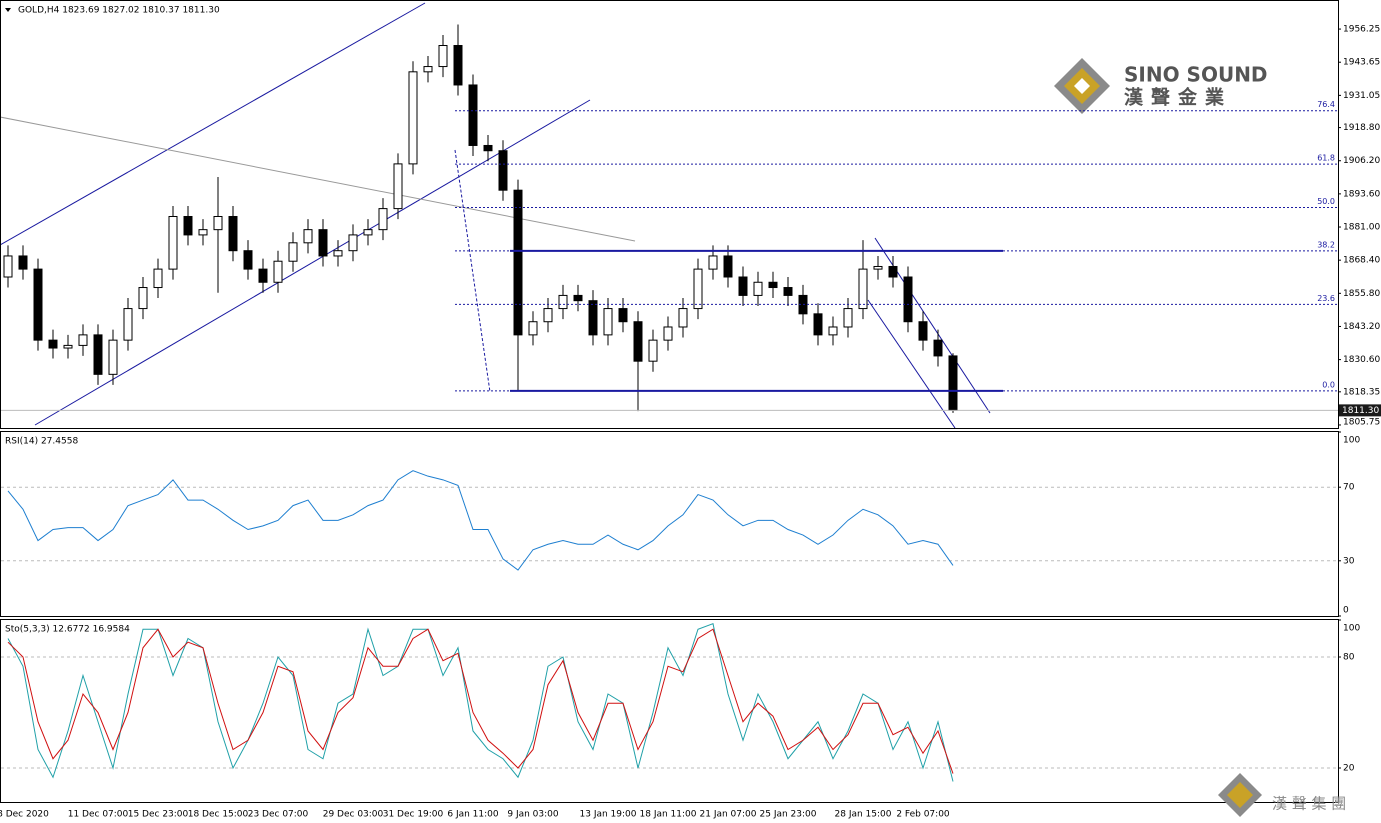  Describe the element at coordinates (923, 815) in the screenshot. I see `x-tick-label: 2 Feb 07:00` at that location.